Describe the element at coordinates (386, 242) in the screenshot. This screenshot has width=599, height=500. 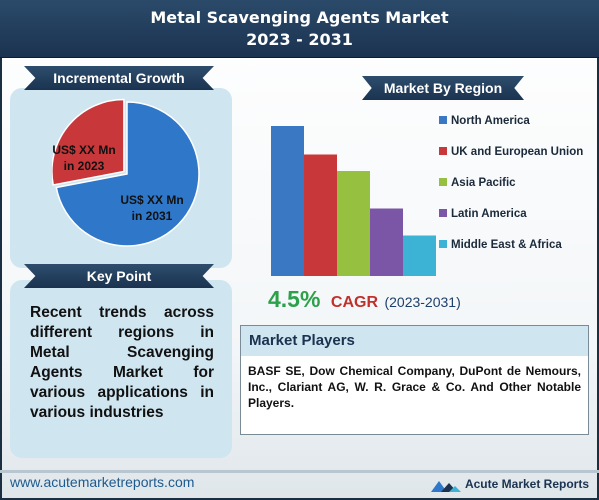
I see `bar-latin-america` at that location.